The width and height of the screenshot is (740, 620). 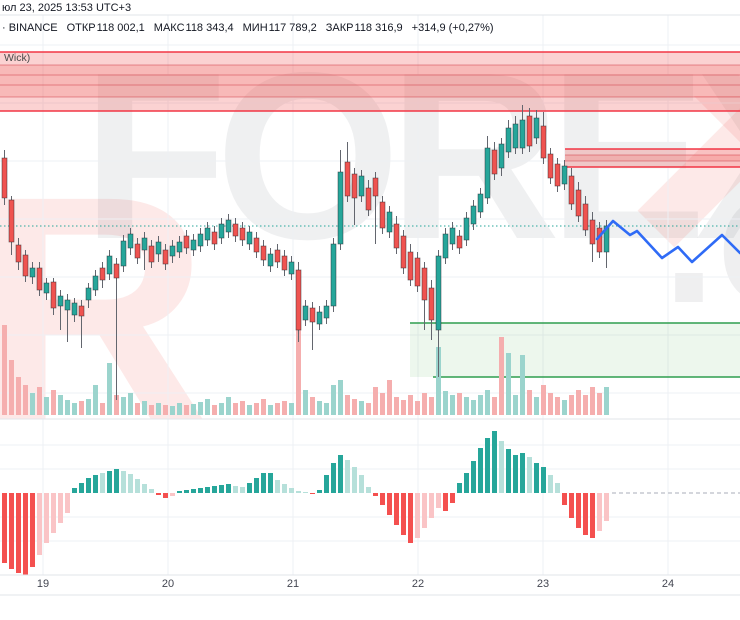 I want to click on time-axis-label: 22, so click(x=418, y=584).